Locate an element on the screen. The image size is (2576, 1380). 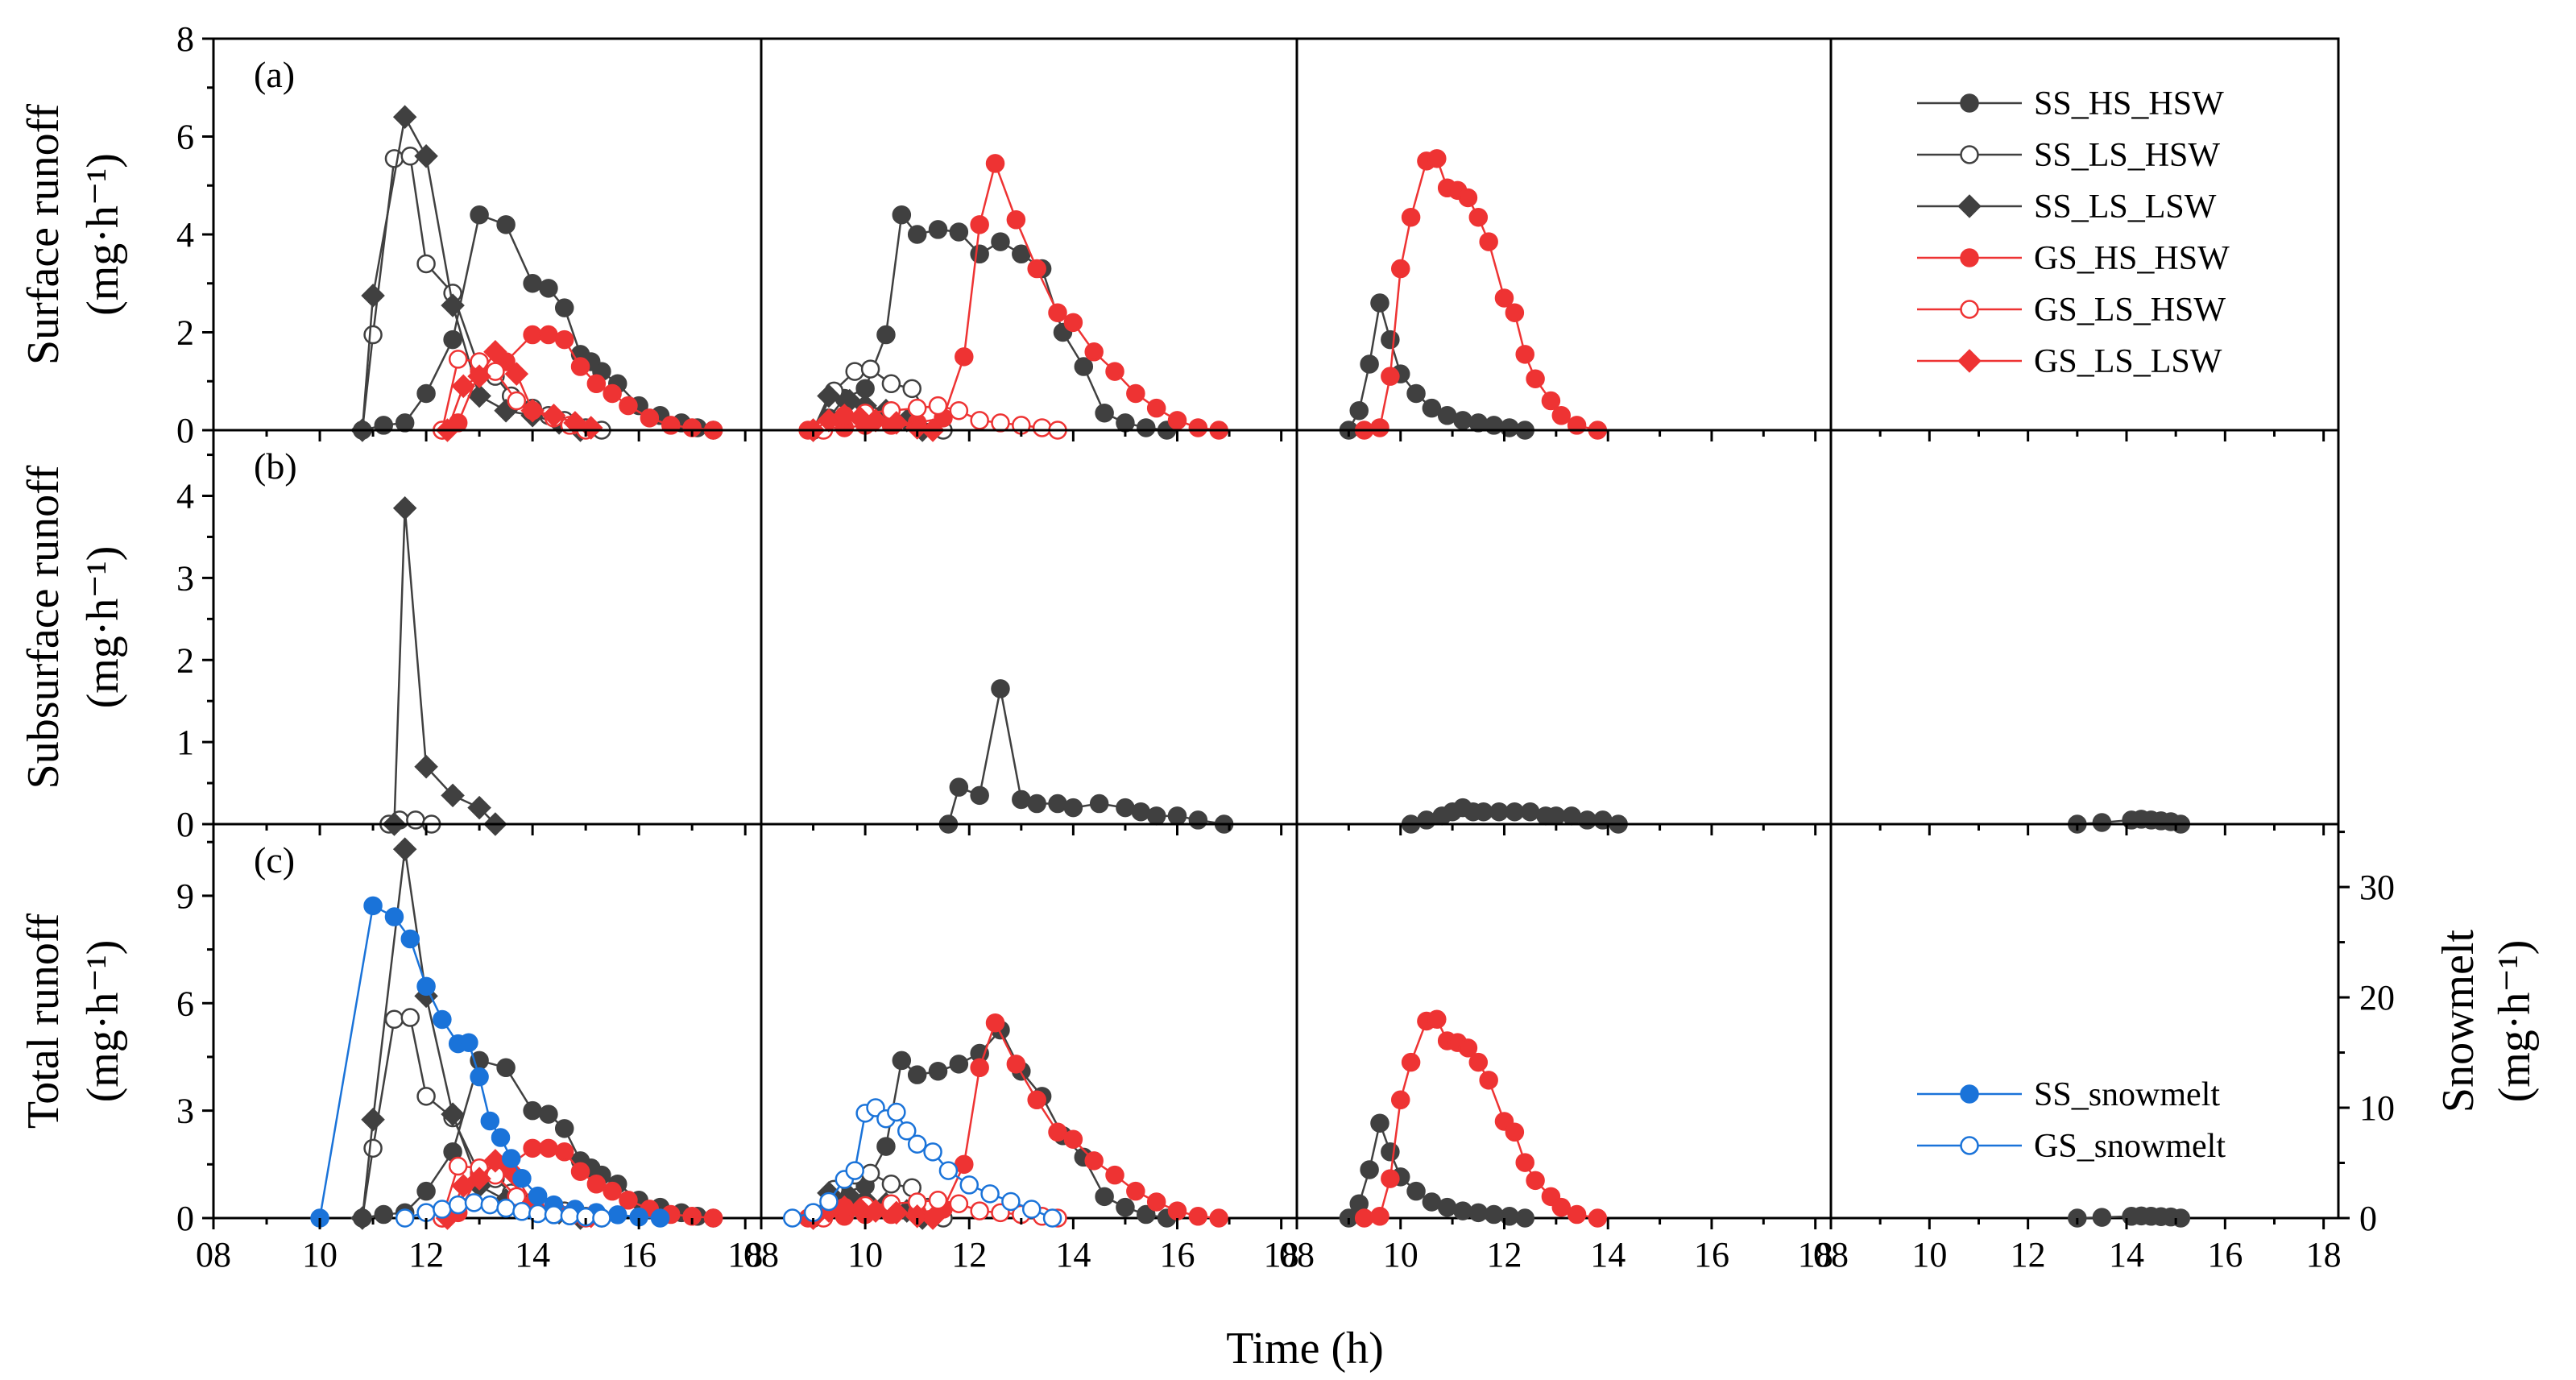
y-tick-label: 3 is located at coordinates (185, 1111).